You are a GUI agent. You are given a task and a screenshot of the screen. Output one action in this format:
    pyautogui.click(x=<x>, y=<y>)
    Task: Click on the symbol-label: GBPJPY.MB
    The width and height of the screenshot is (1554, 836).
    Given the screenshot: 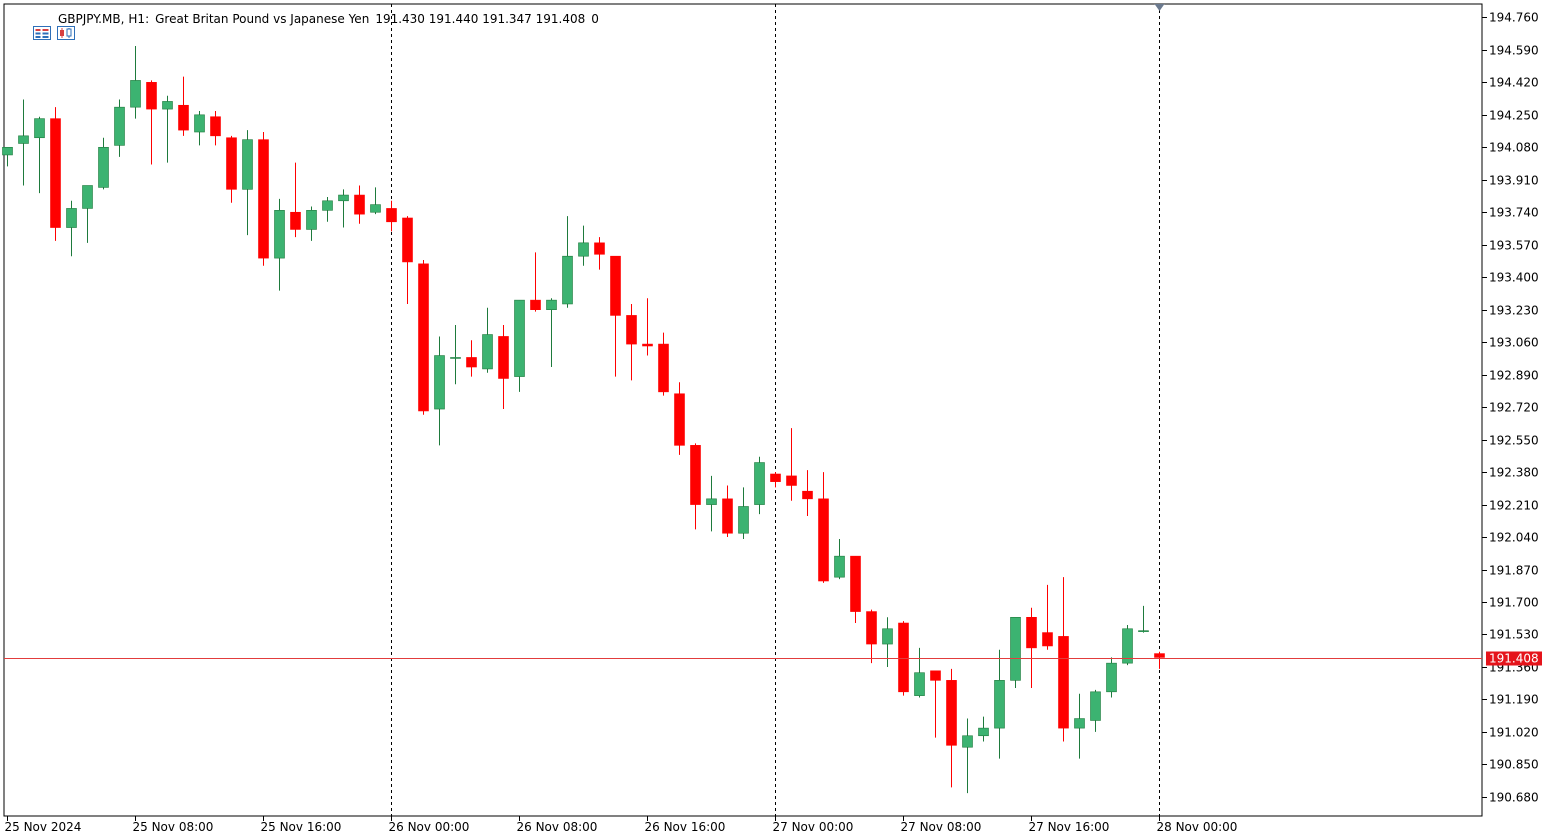 What is the action you would take?
    pyautogui.click(x=89, y=19)
    